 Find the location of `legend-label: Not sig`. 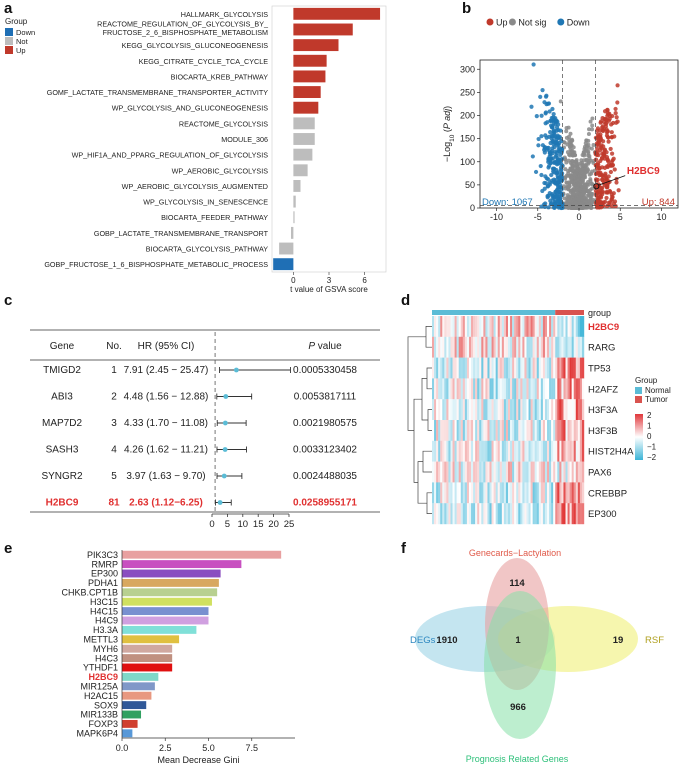

legend-label: Not sig is located at coordinates (532, 23).